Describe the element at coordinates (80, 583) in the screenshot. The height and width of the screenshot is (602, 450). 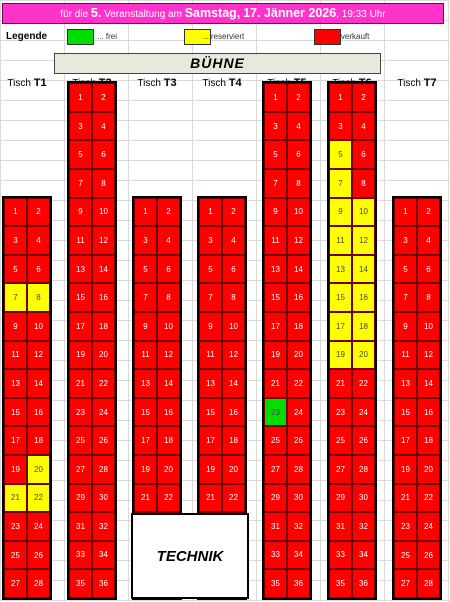
I see `seat-t2-35: 35` at that location.